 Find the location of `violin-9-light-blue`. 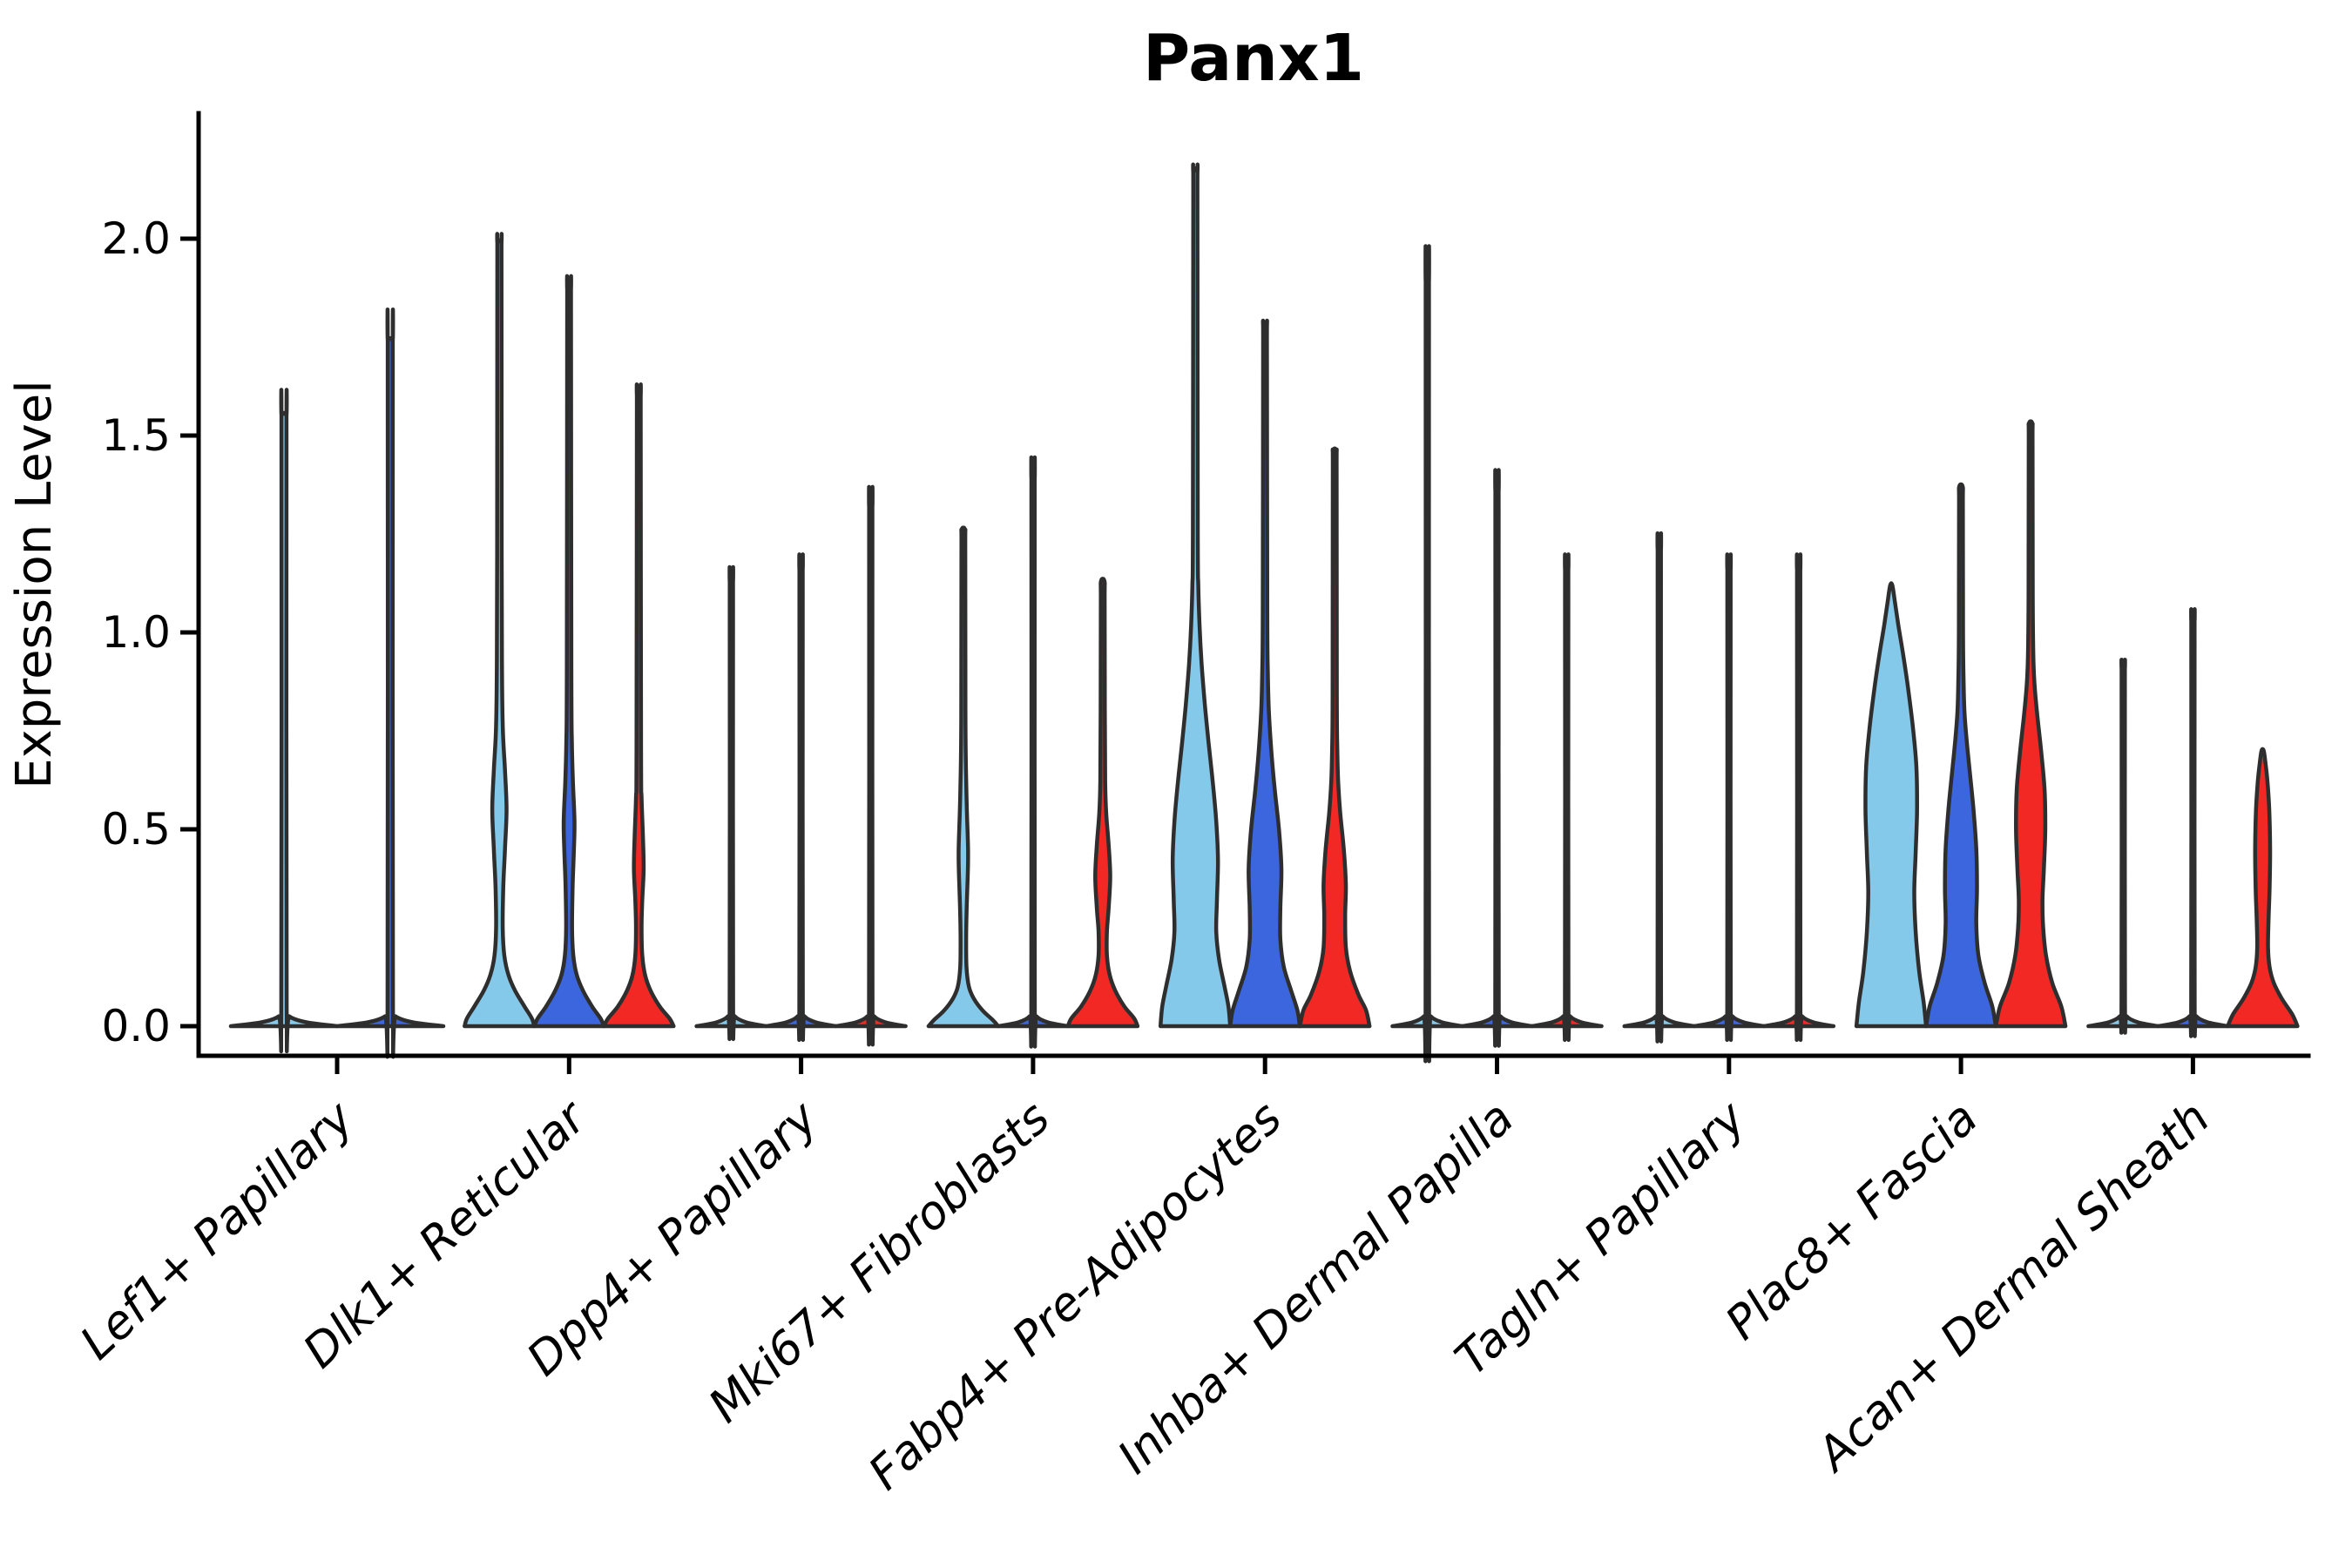

violin-9-light-blue is located at coordinates (2123, 846).